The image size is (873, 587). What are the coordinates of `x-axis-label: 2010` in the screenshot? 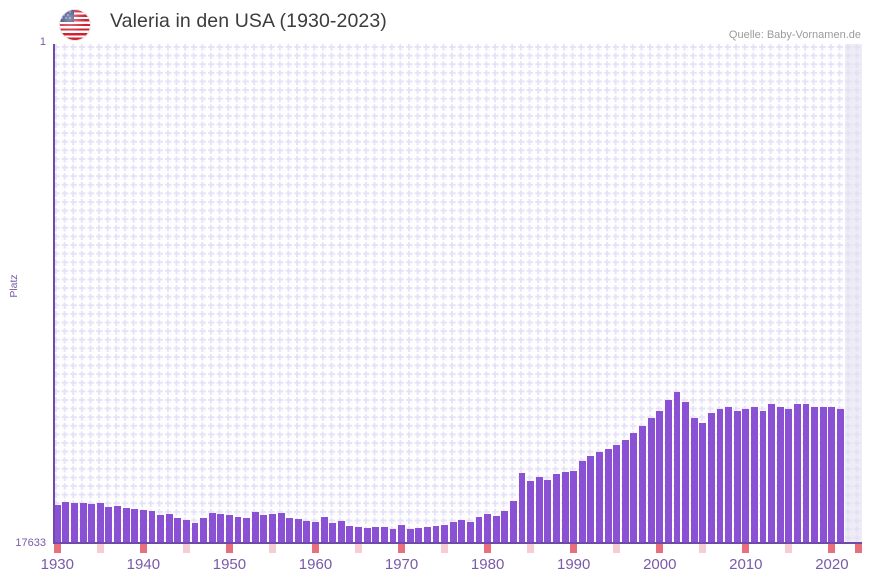 It's located at (746, 564).